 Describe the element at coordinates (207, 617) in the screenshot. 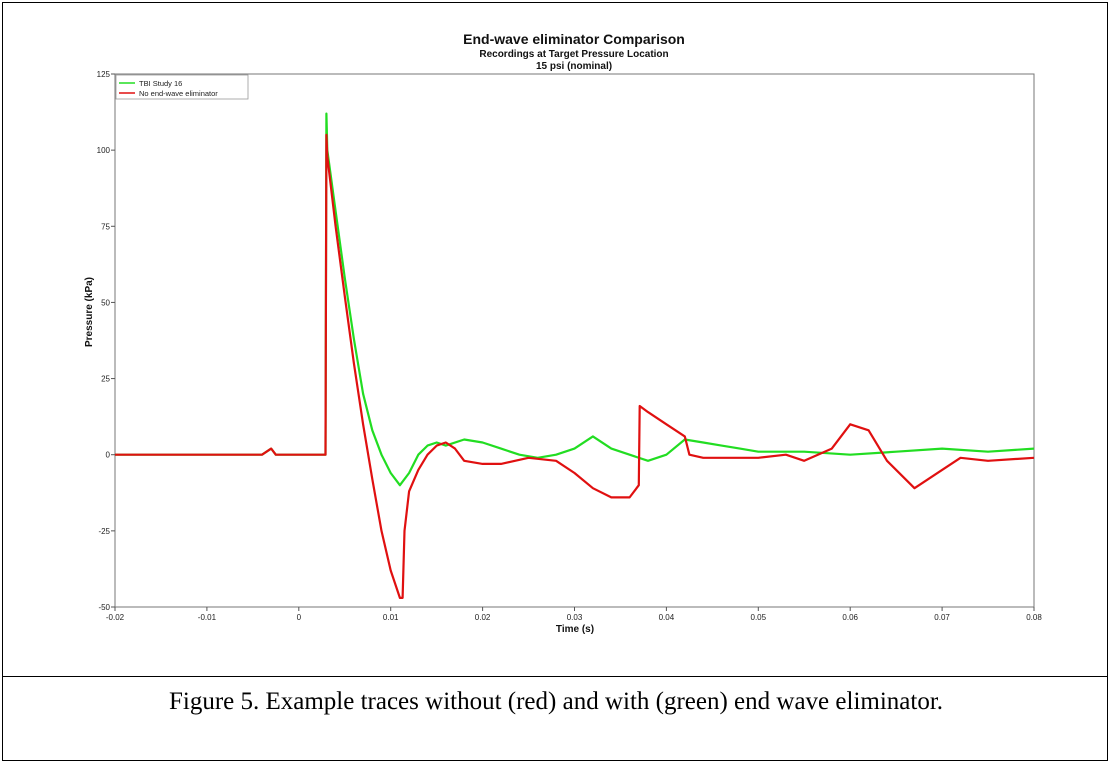

I see `x-tick-label: -0.01` at that location.